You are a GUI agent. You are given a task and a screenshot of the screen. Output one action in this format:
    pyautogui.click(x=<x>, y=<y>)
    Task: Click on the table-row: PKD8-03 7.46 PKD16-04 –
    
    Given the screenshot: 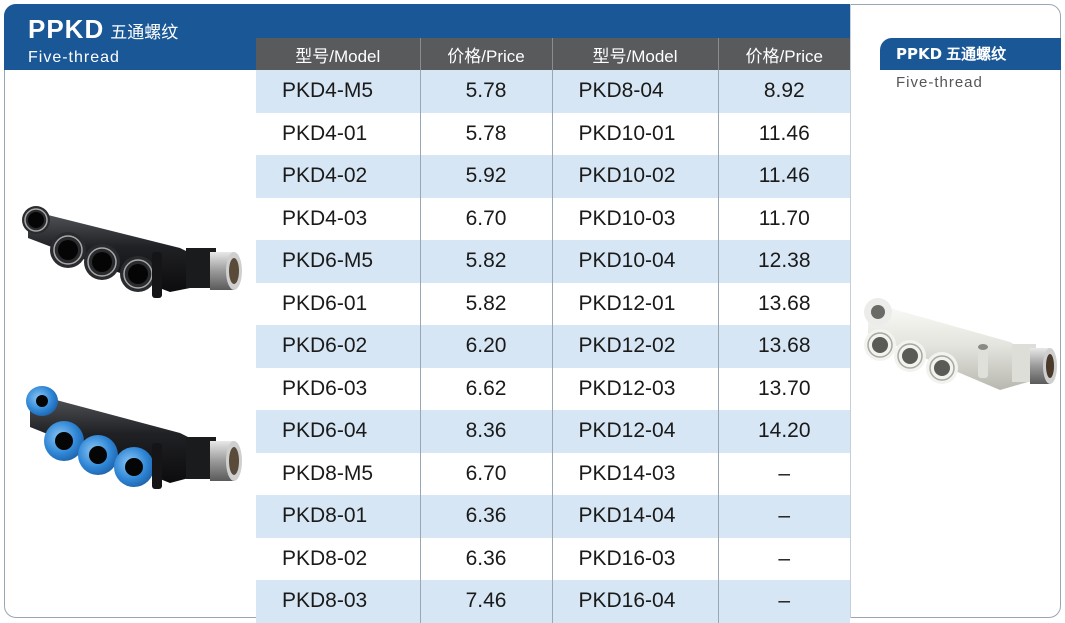 What is the action you would take?
    pyautogui.click(x=553, y=601)
    